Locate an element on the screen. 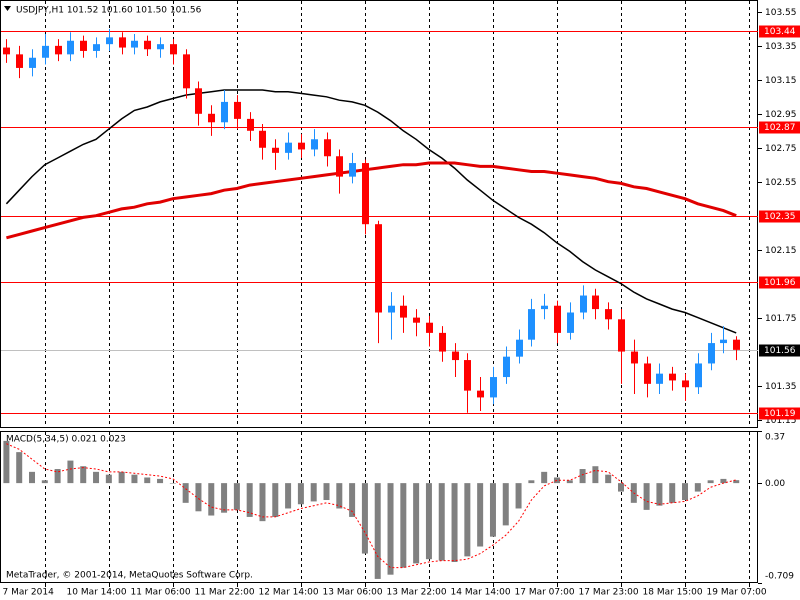 The height and width of the screenshot is (600, 800). symbol-quote: USDJPY,H1 101.52 101.60 101.50 101.56 is located at coordinates (109, 11).